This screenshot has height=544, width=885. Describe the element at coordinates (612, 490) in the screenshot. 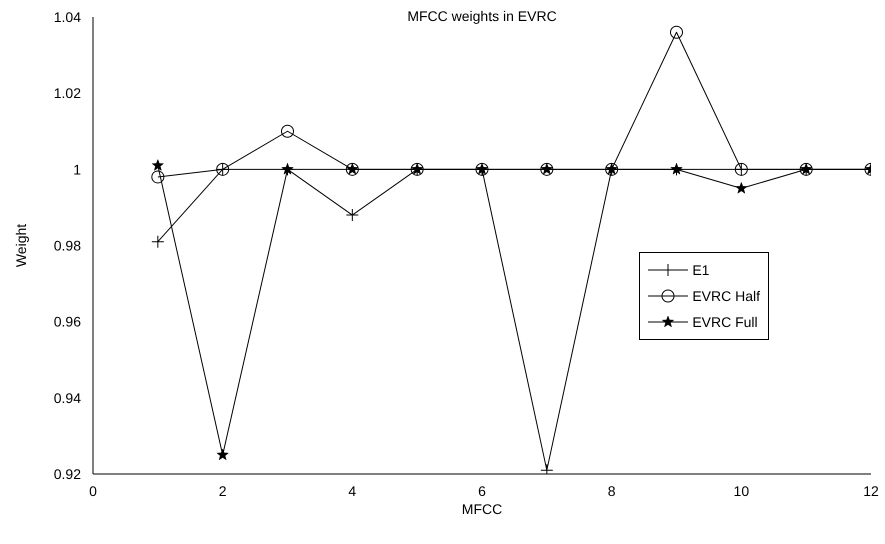

I see `x-tick-label: 8` at that location.